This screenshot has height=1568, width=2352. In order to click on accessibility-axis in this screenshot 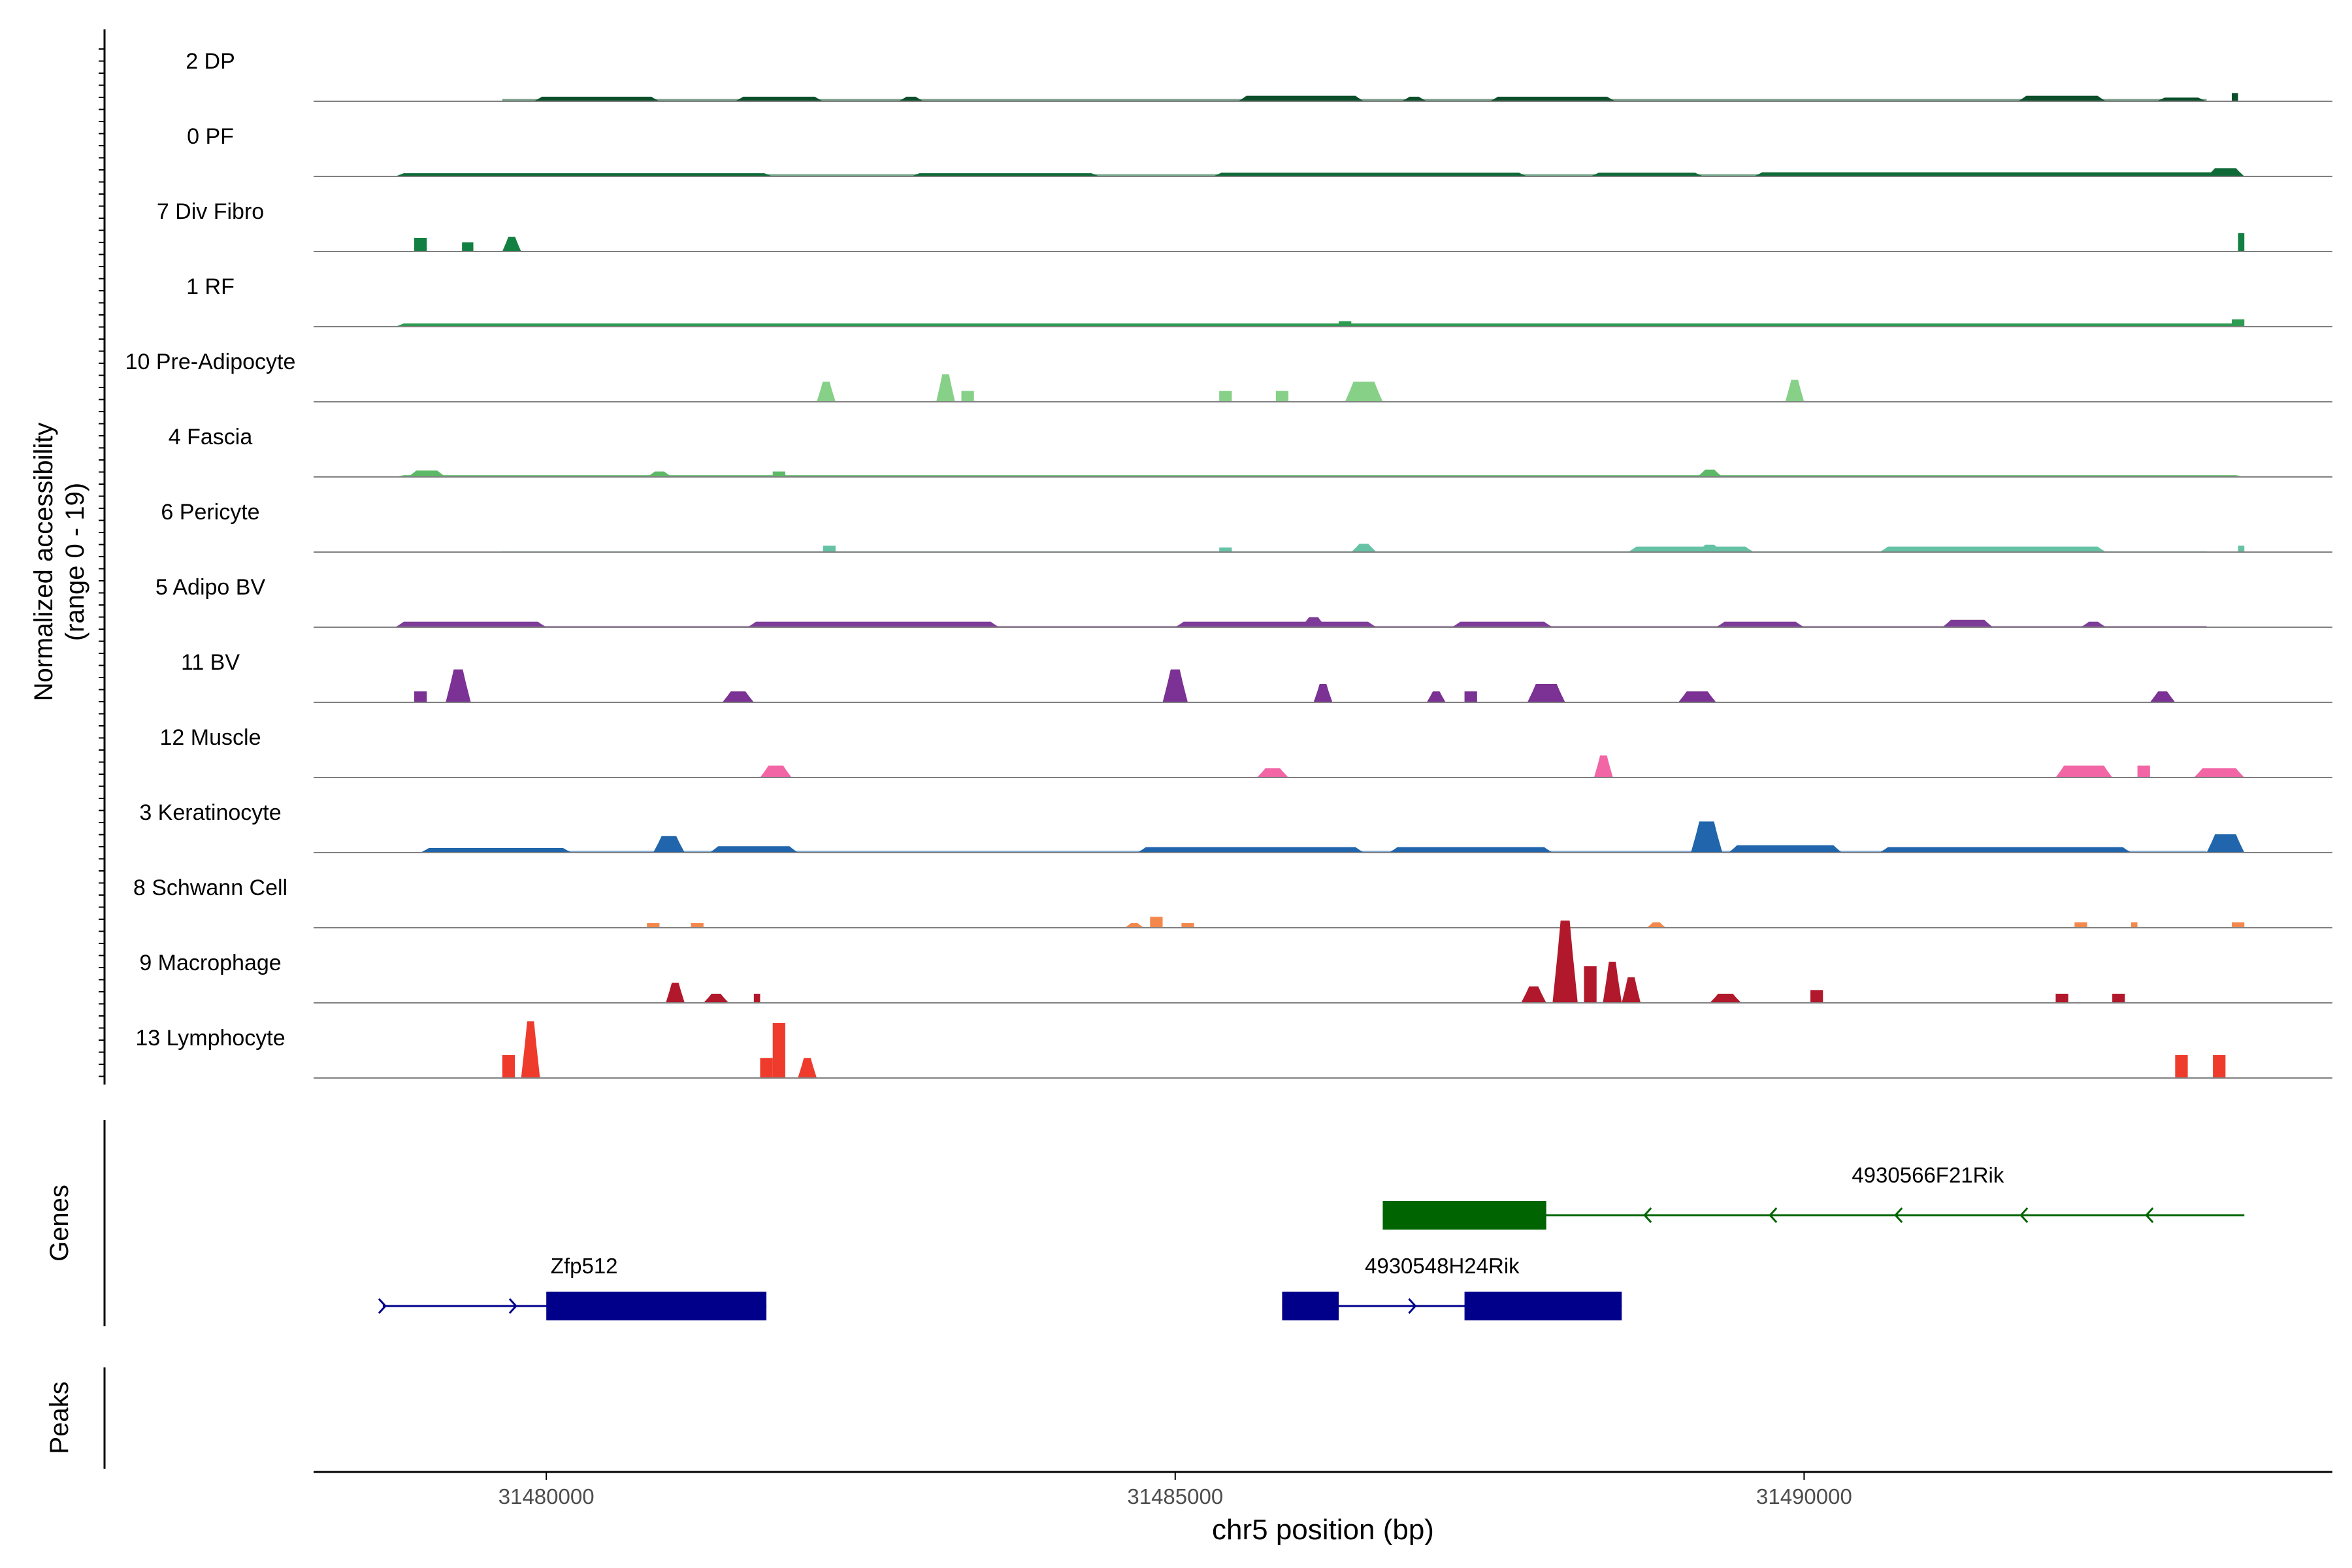, I will do `click(102, 557)`.